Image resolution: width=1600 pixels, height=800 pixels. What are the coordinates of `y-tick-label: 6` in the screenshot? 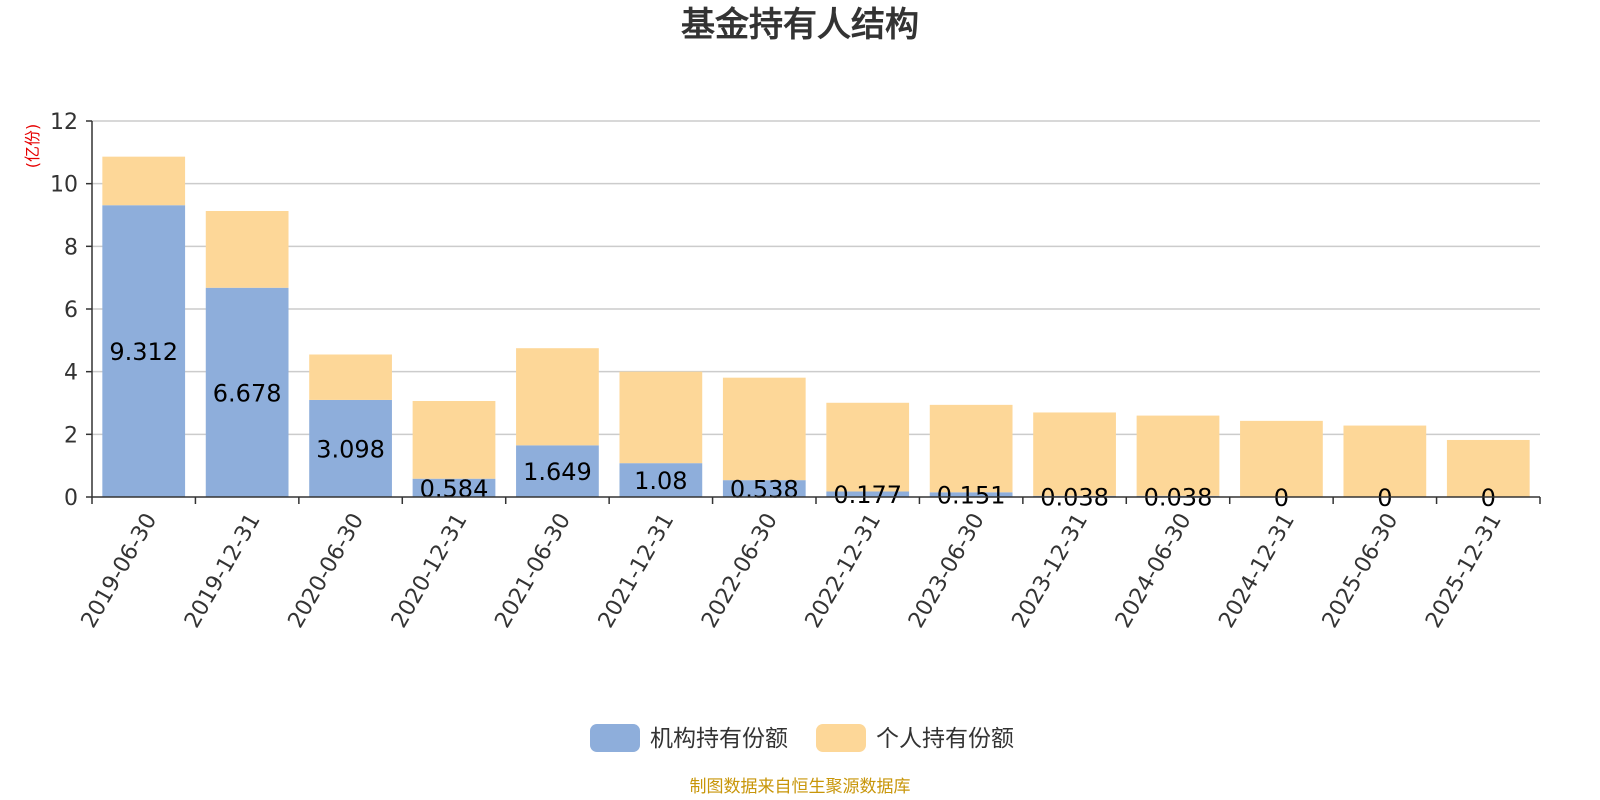 It's located at (71, 310).